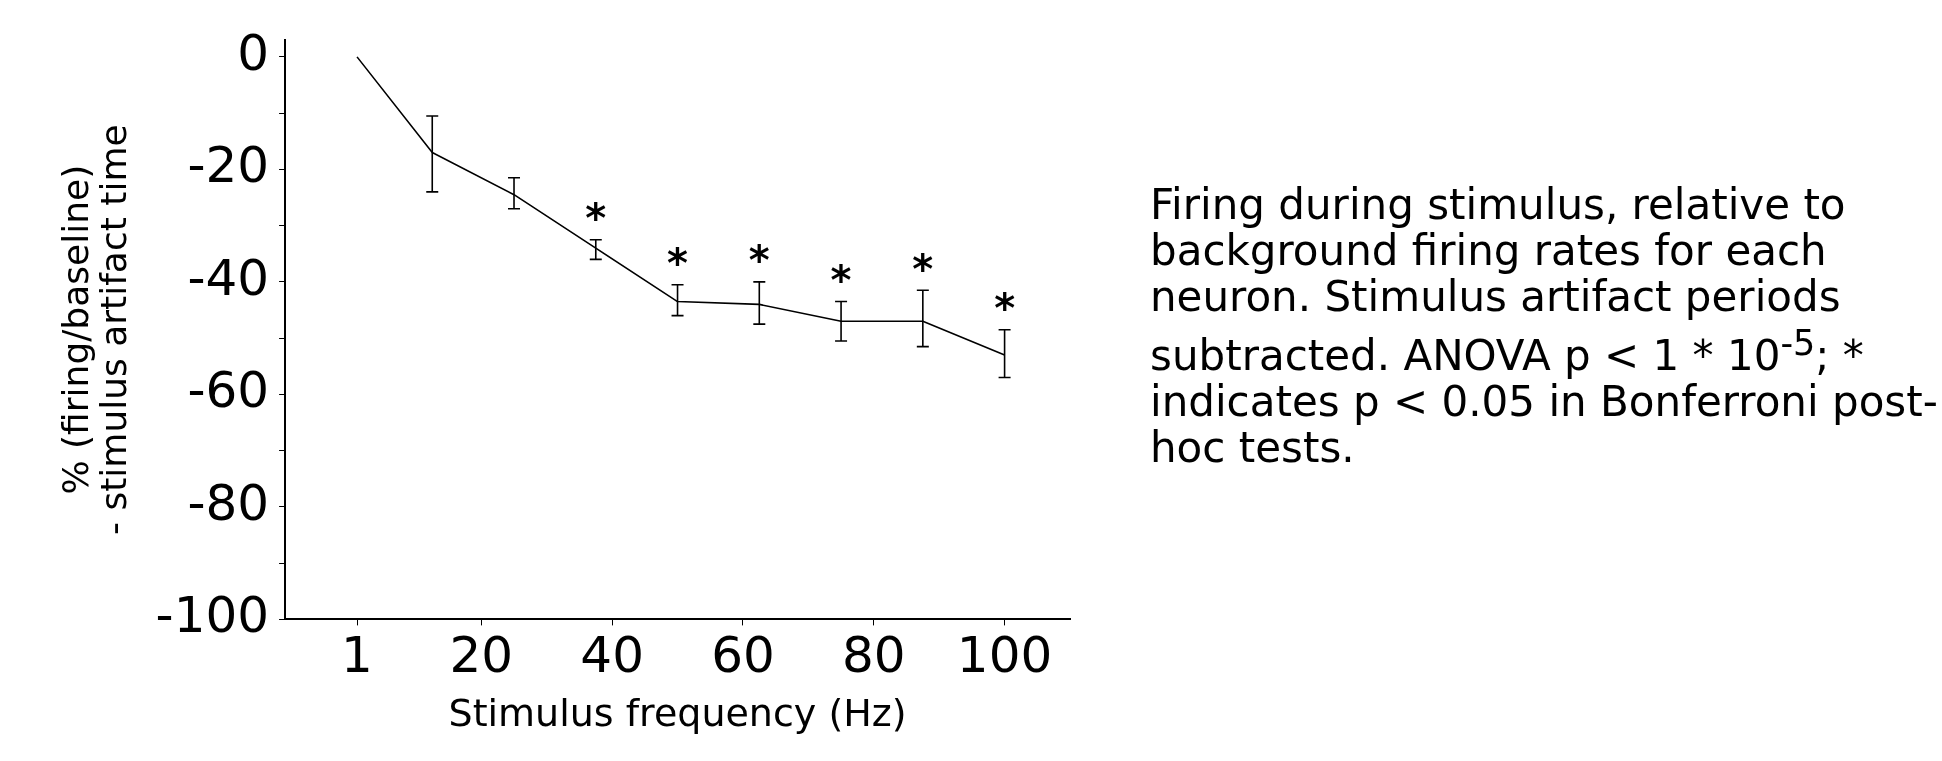  Describe the element at coordinates (357, 655) in the screenshot. I see `x-tick-label: 1` at that location.